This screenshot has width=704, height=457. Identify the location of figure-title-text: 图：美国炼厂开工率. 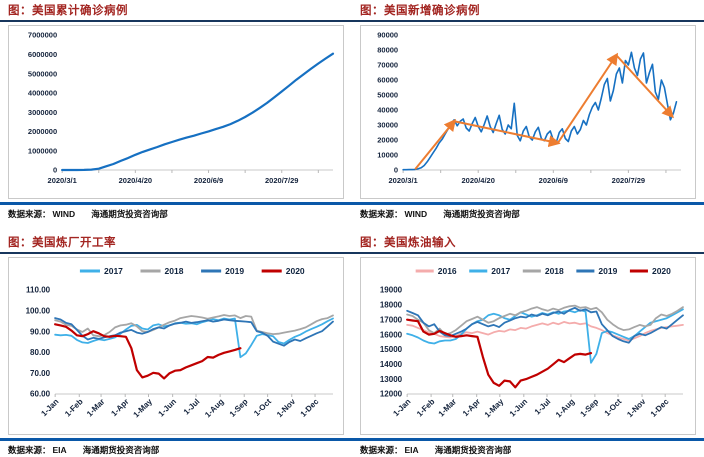
(62, 243).